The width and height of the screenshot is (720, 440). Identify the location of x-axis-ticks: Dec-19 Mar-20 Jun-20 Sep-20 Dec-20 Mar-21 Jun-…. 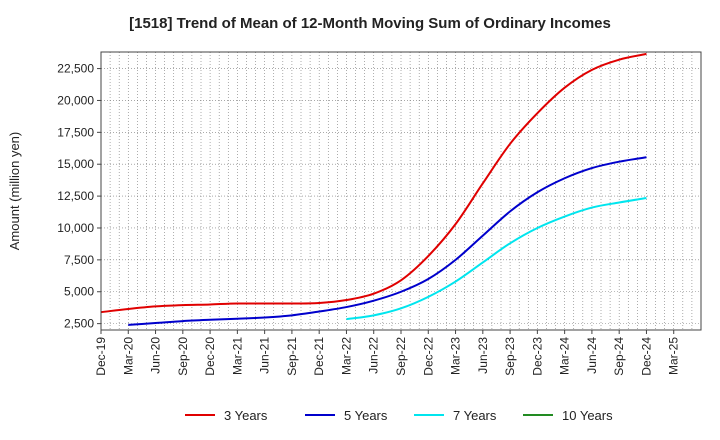
(387, 353).